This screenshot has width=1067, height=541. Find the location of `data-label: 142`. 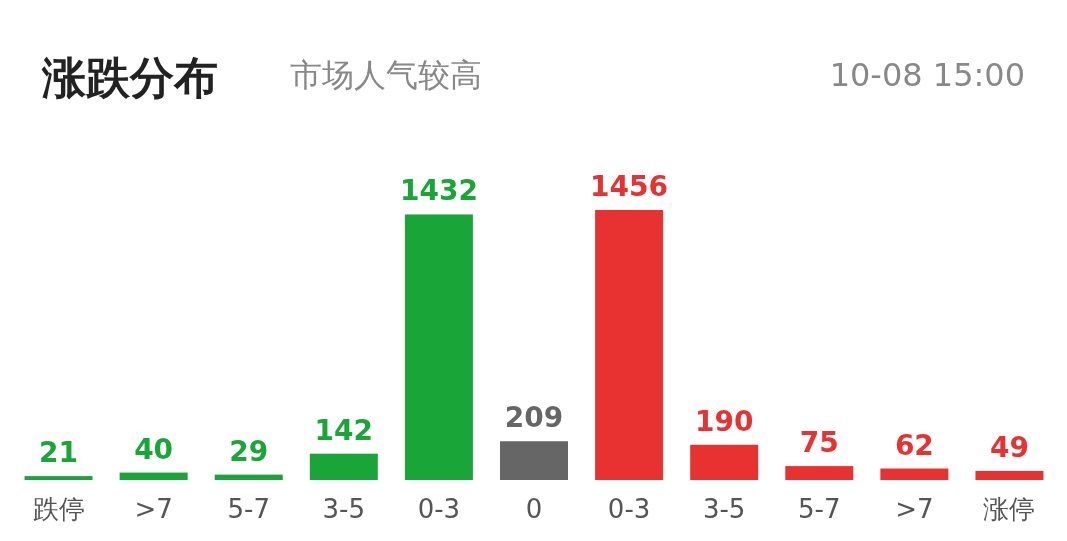

data-label: 142 is located at coordinates (344, 430).